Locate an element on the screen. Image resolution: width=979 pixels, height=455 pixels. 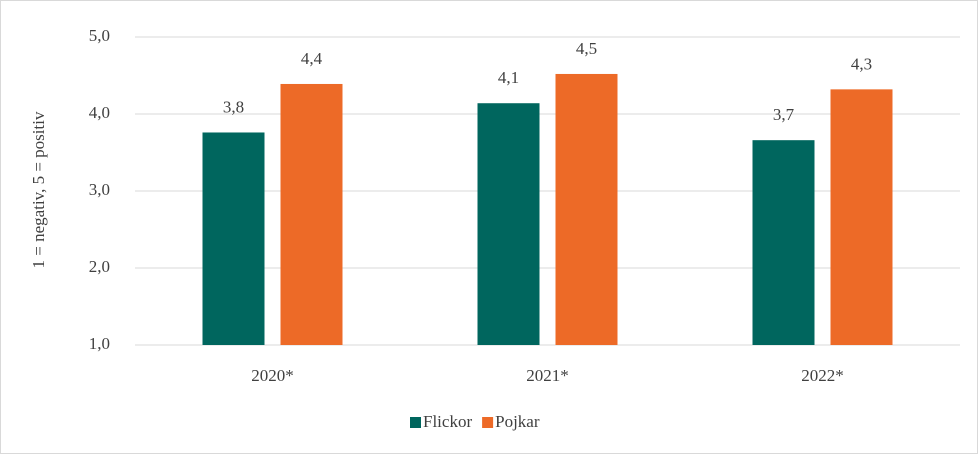
legend-label: Pojkar is located at coordinates (517, 421).